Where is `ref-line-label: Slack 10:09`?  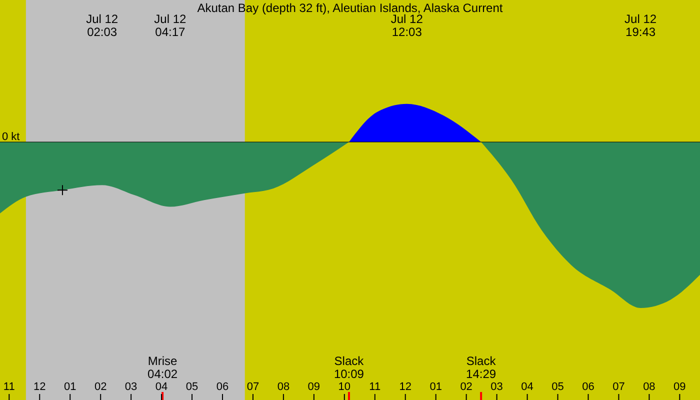
ref-line-label: Slack 10:09 is located at coordinates (349, 367).